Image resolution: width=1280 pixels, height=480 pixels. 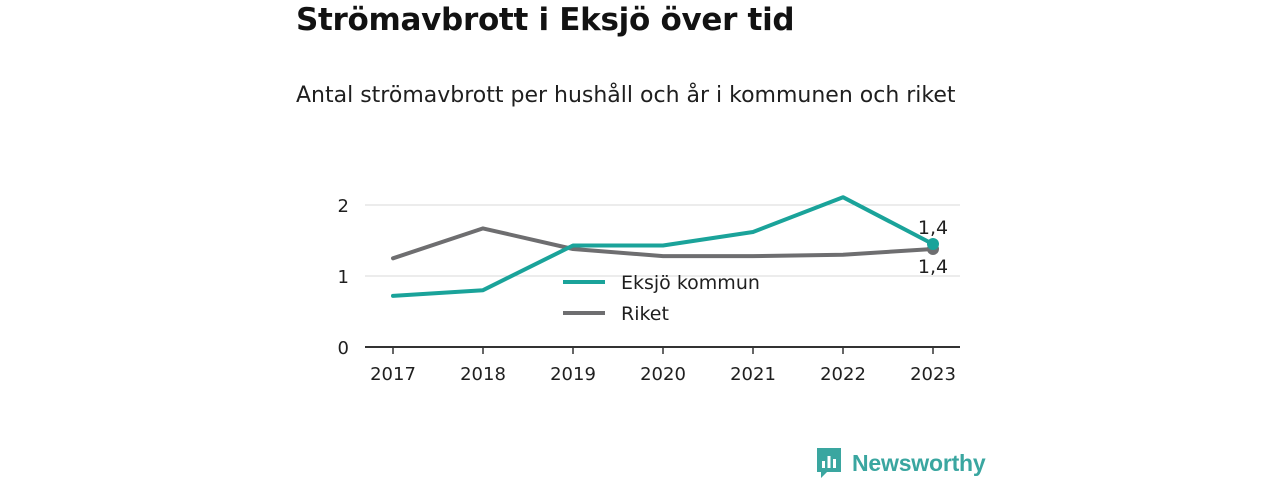 I want to click on x-tick-label: 2022, so click(x=843, y=374).